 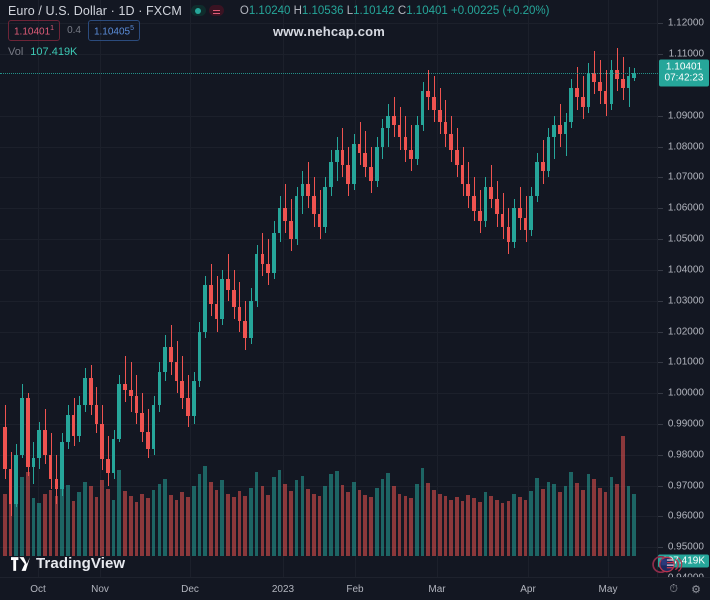 I want to click on price-tick-label: 1.01000, so click(x=685, y=362).